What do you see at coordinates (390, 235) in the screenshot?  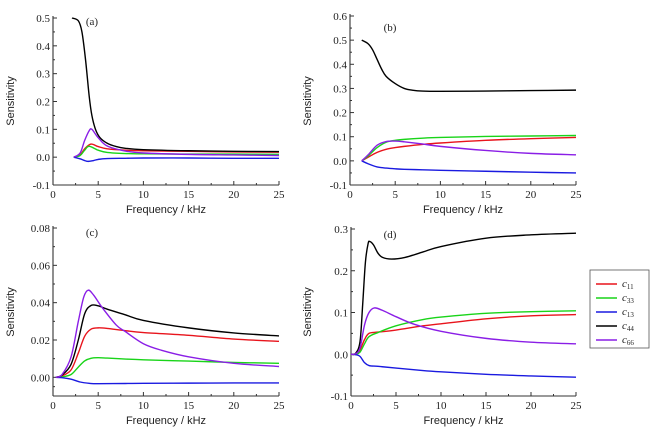 I see `panel-label: (d)` at bounding box center [390, 235].